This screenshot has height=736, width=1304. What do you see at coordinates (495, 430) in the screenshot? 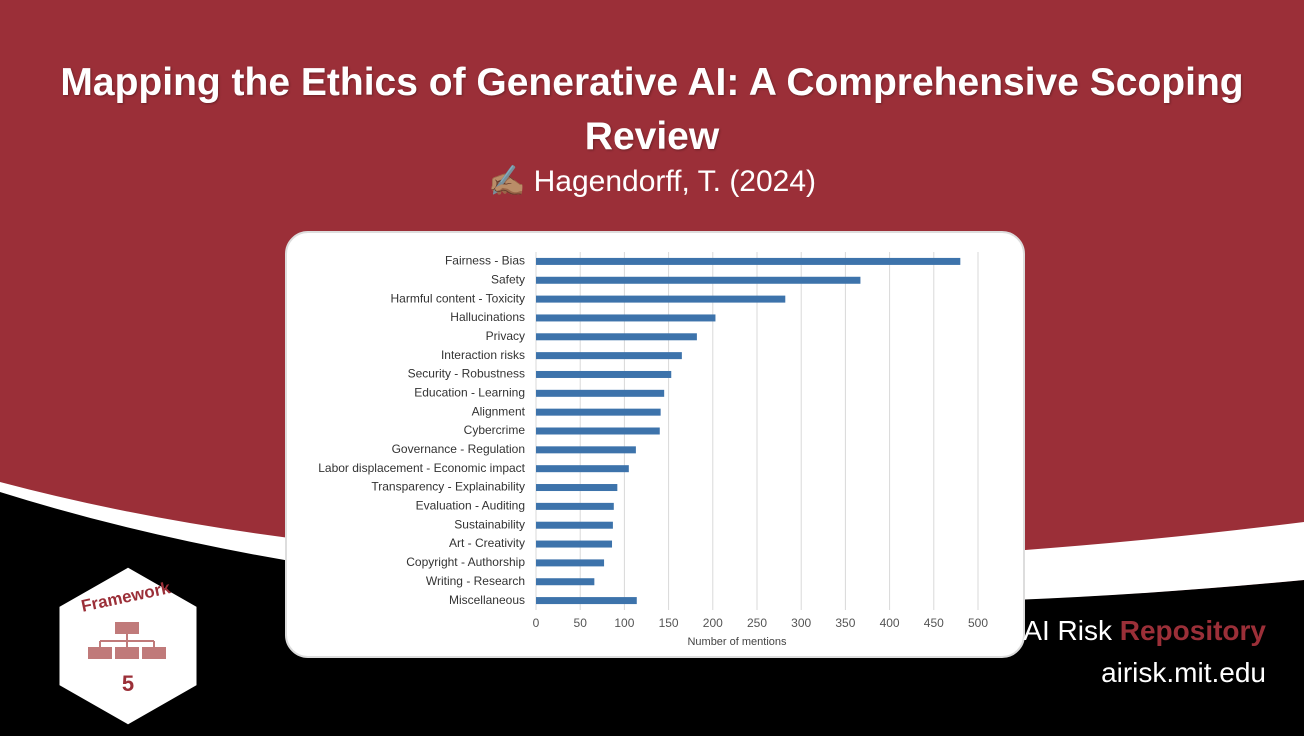
I see `y-tick-label: Cybercrime` at bounding box center [495, 430].